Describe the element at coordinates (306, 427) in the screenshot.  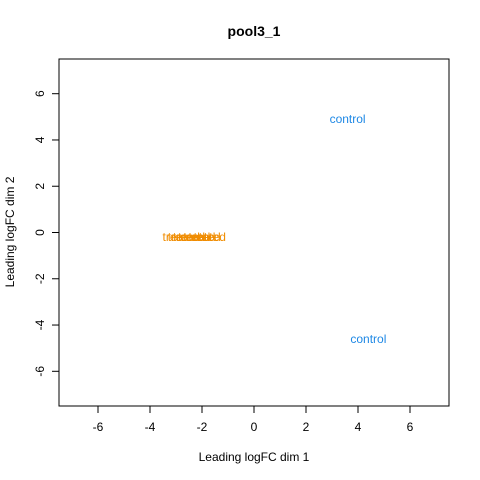
I see `x-tick-label: 2` at that location.